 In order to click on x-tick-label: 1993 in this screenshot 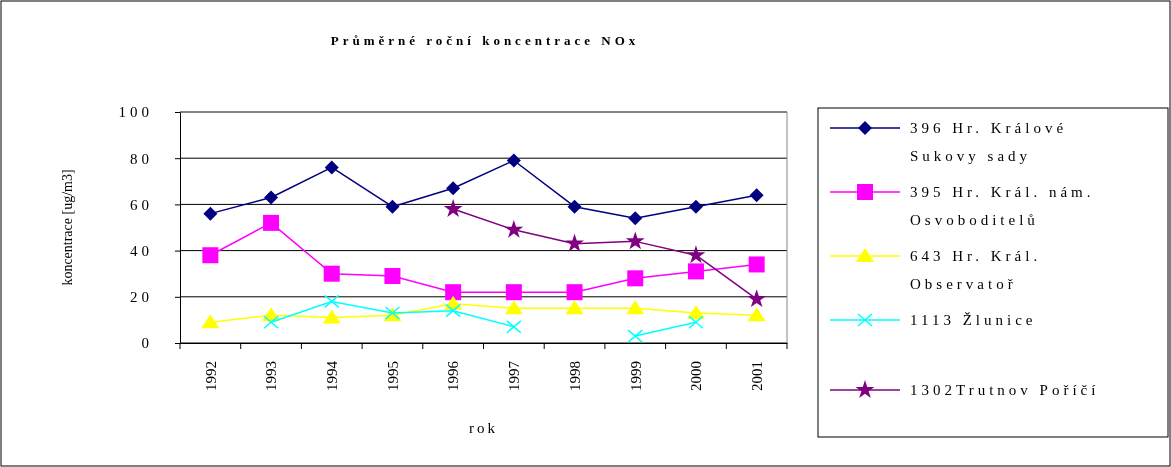, I will do `click(271, 376)`.